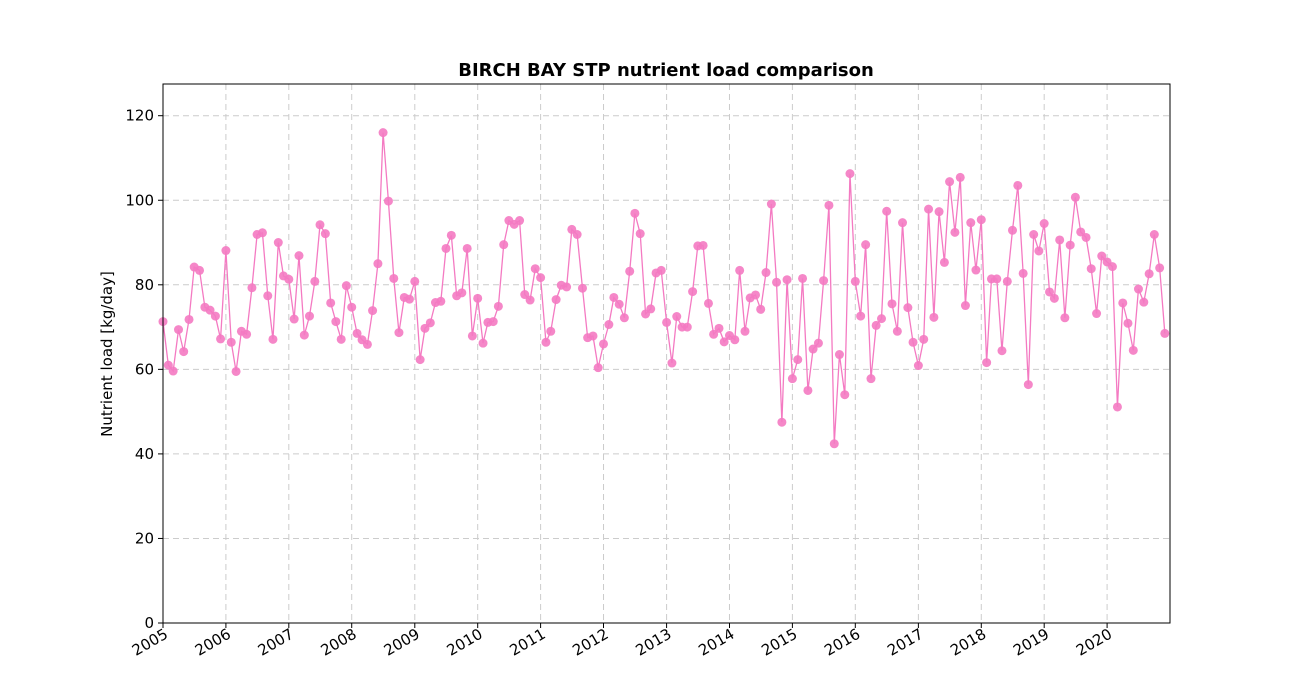 This screenshot has width=1300, height=700. Describe the element at coordinates (842, 642) in the screenshot. I see `x-tick-label: 2016` at that location.